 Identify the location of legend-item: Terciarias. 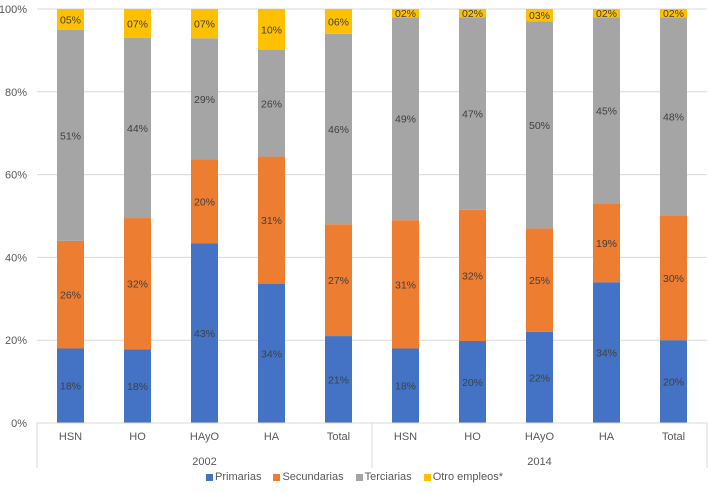
(383, 477).